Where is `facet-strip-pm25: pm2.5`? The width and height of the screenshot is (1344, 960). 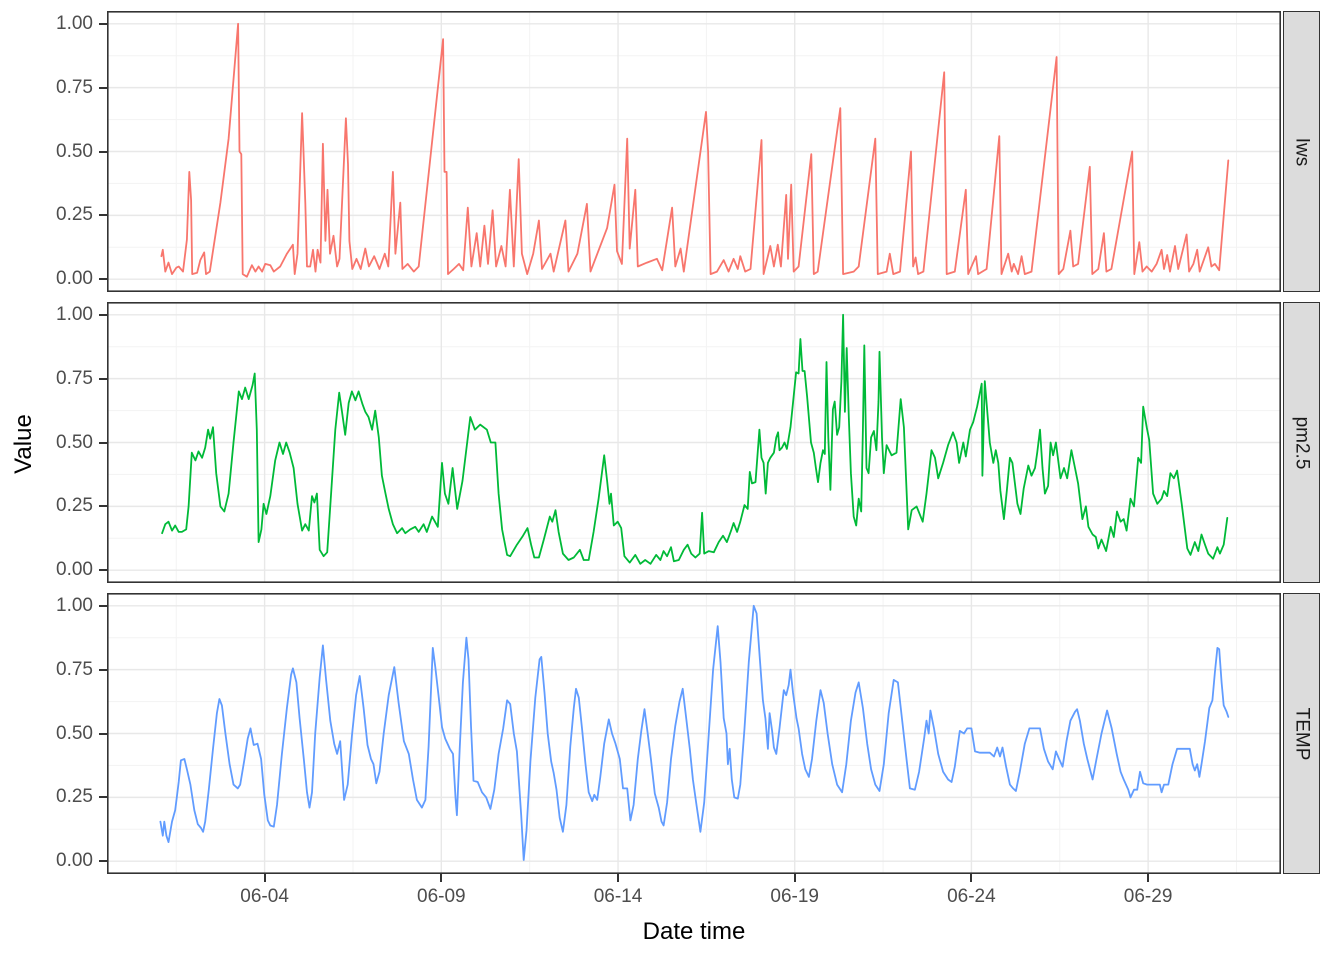
facet-strip-pm25: pm2.5 is located at coordinates (1301, 442).